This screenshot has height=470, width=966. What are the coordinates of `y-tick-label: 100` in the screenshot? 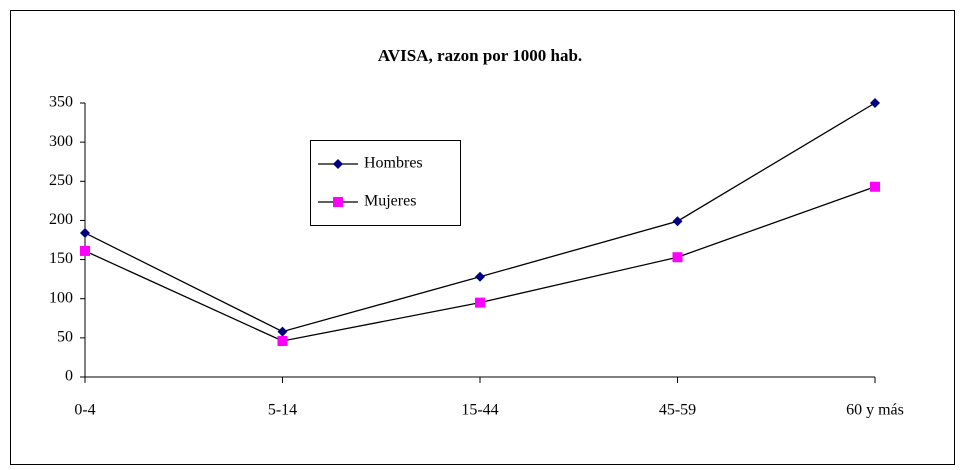 It's located at (61, 297).